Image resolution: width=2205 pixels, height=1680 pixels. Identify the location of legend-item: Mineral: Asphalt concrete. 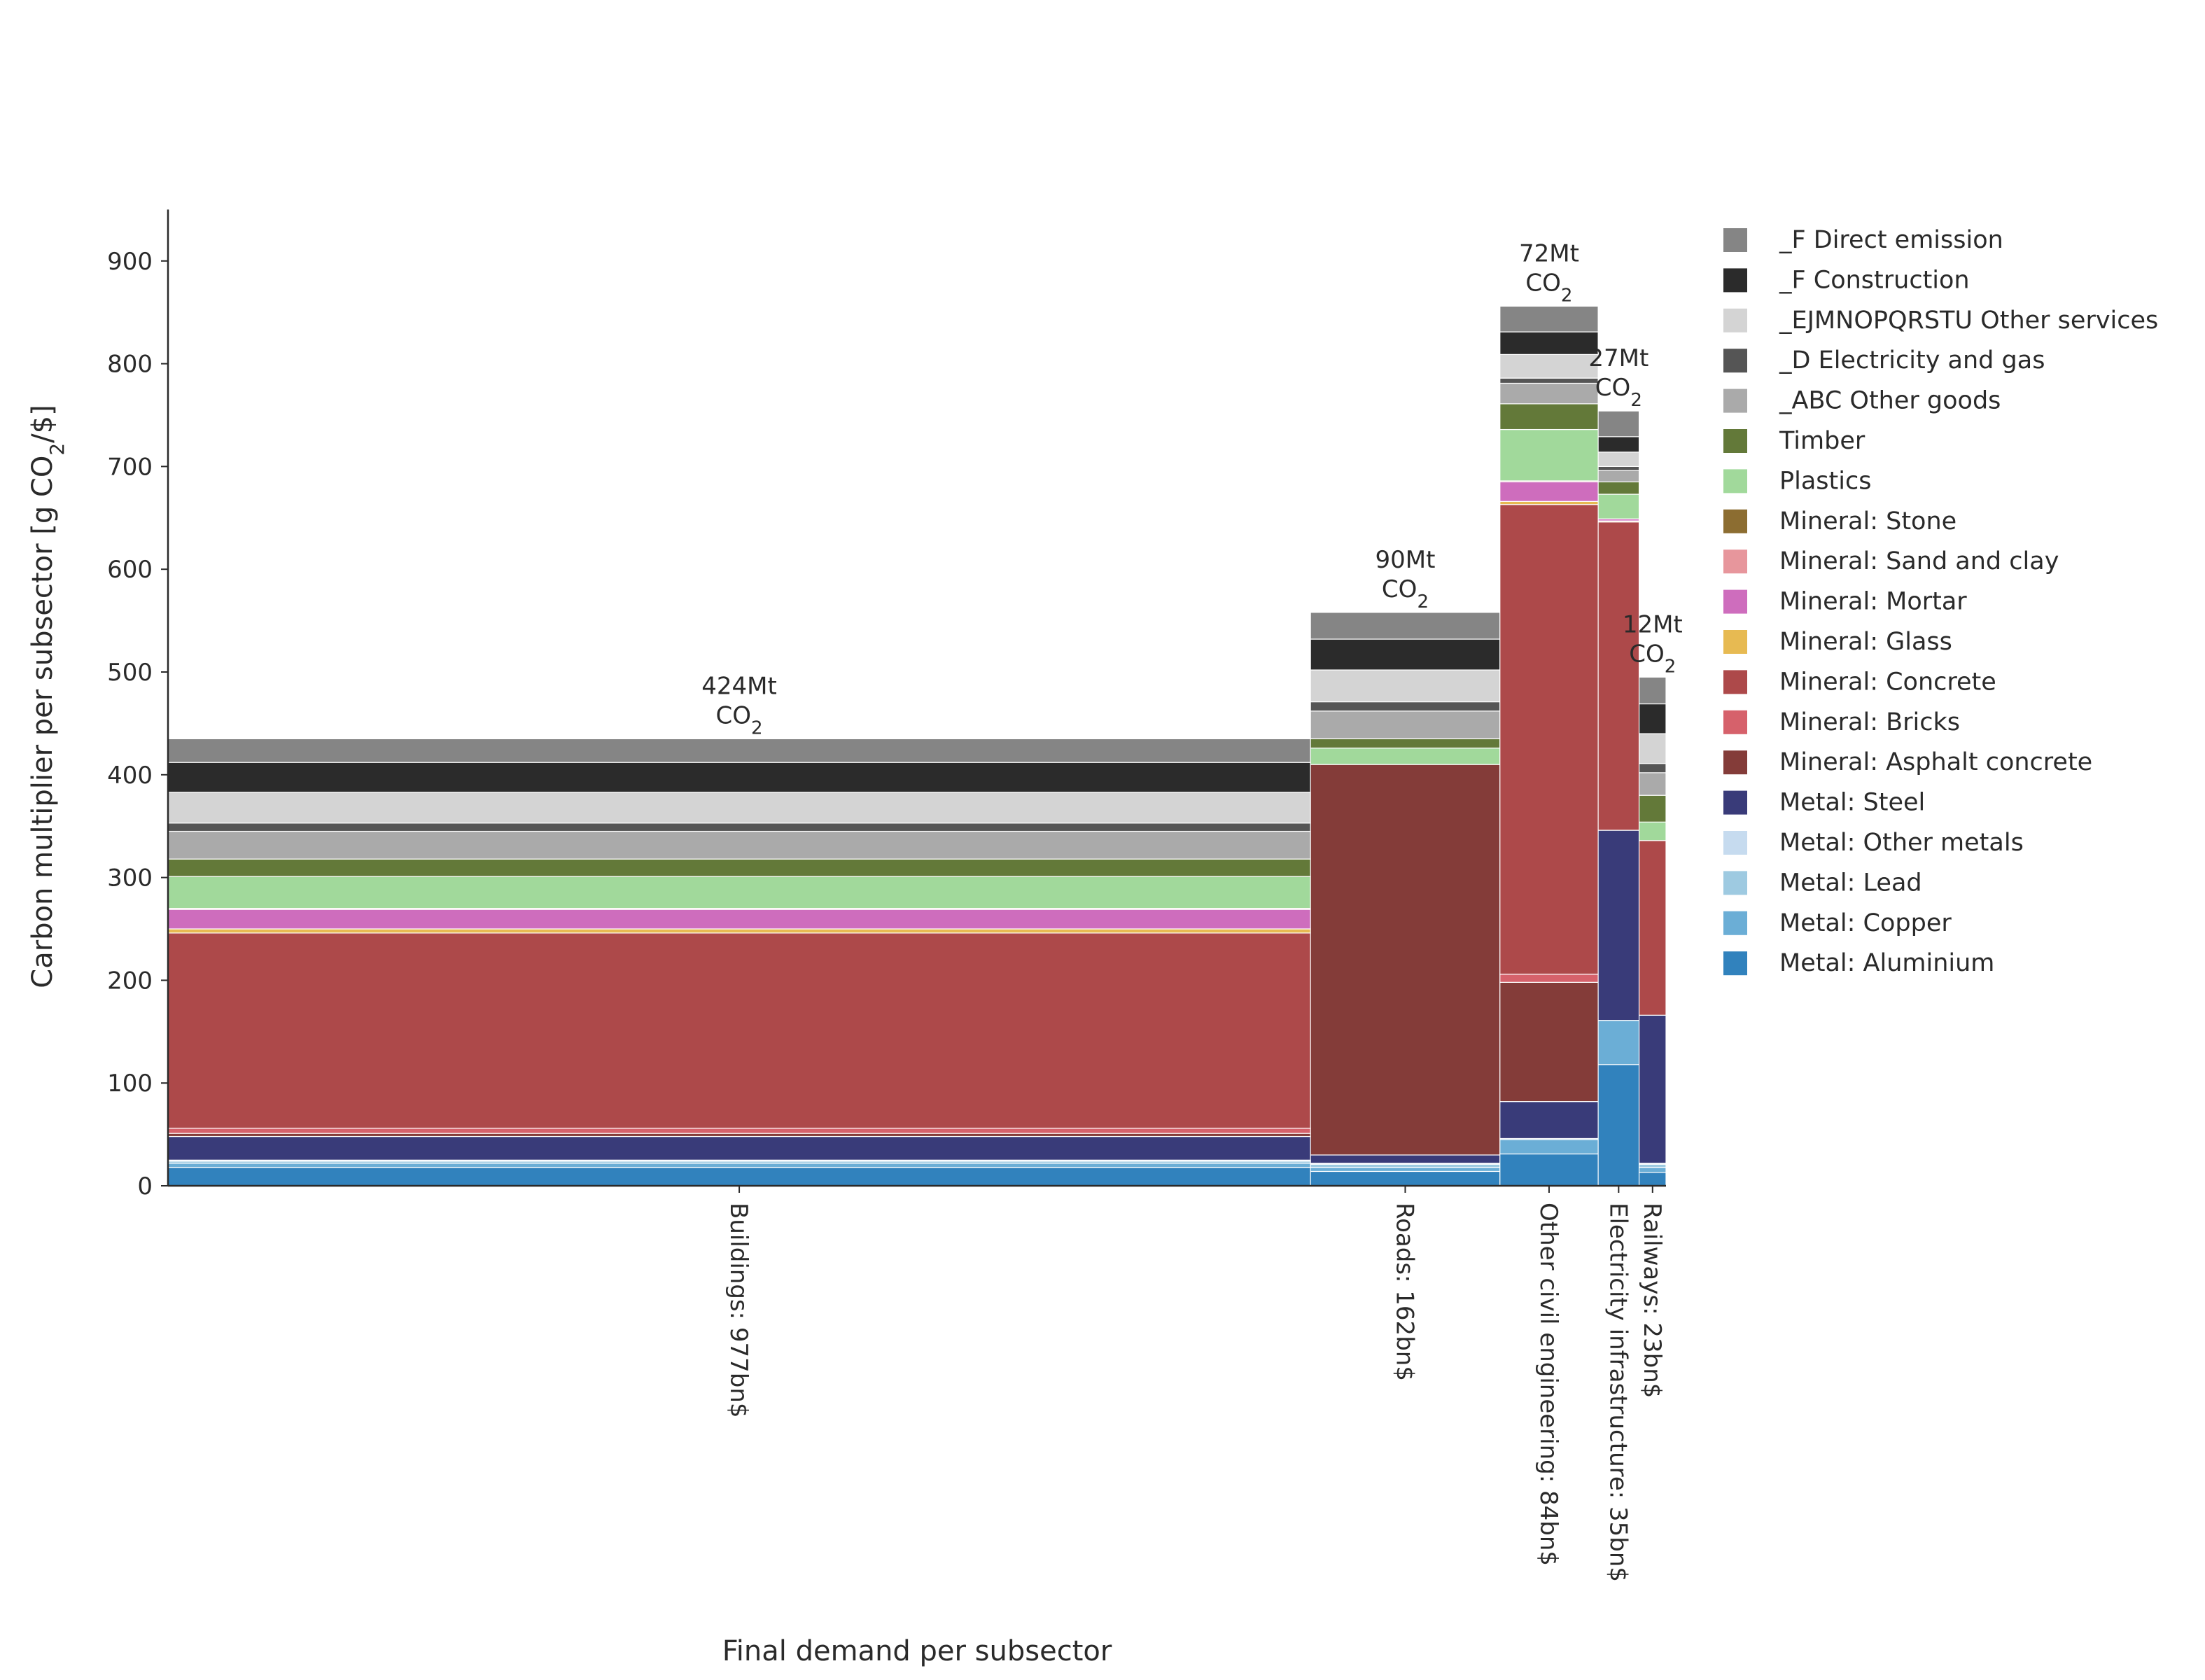
(1907, 762).